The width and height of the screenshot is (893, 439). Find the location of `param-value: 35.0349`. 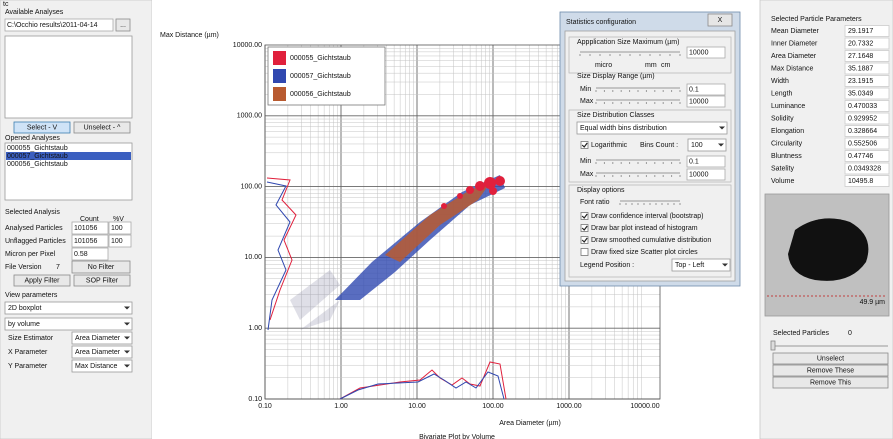

param-value: 35.0349 is located at coordinates (860, 93).